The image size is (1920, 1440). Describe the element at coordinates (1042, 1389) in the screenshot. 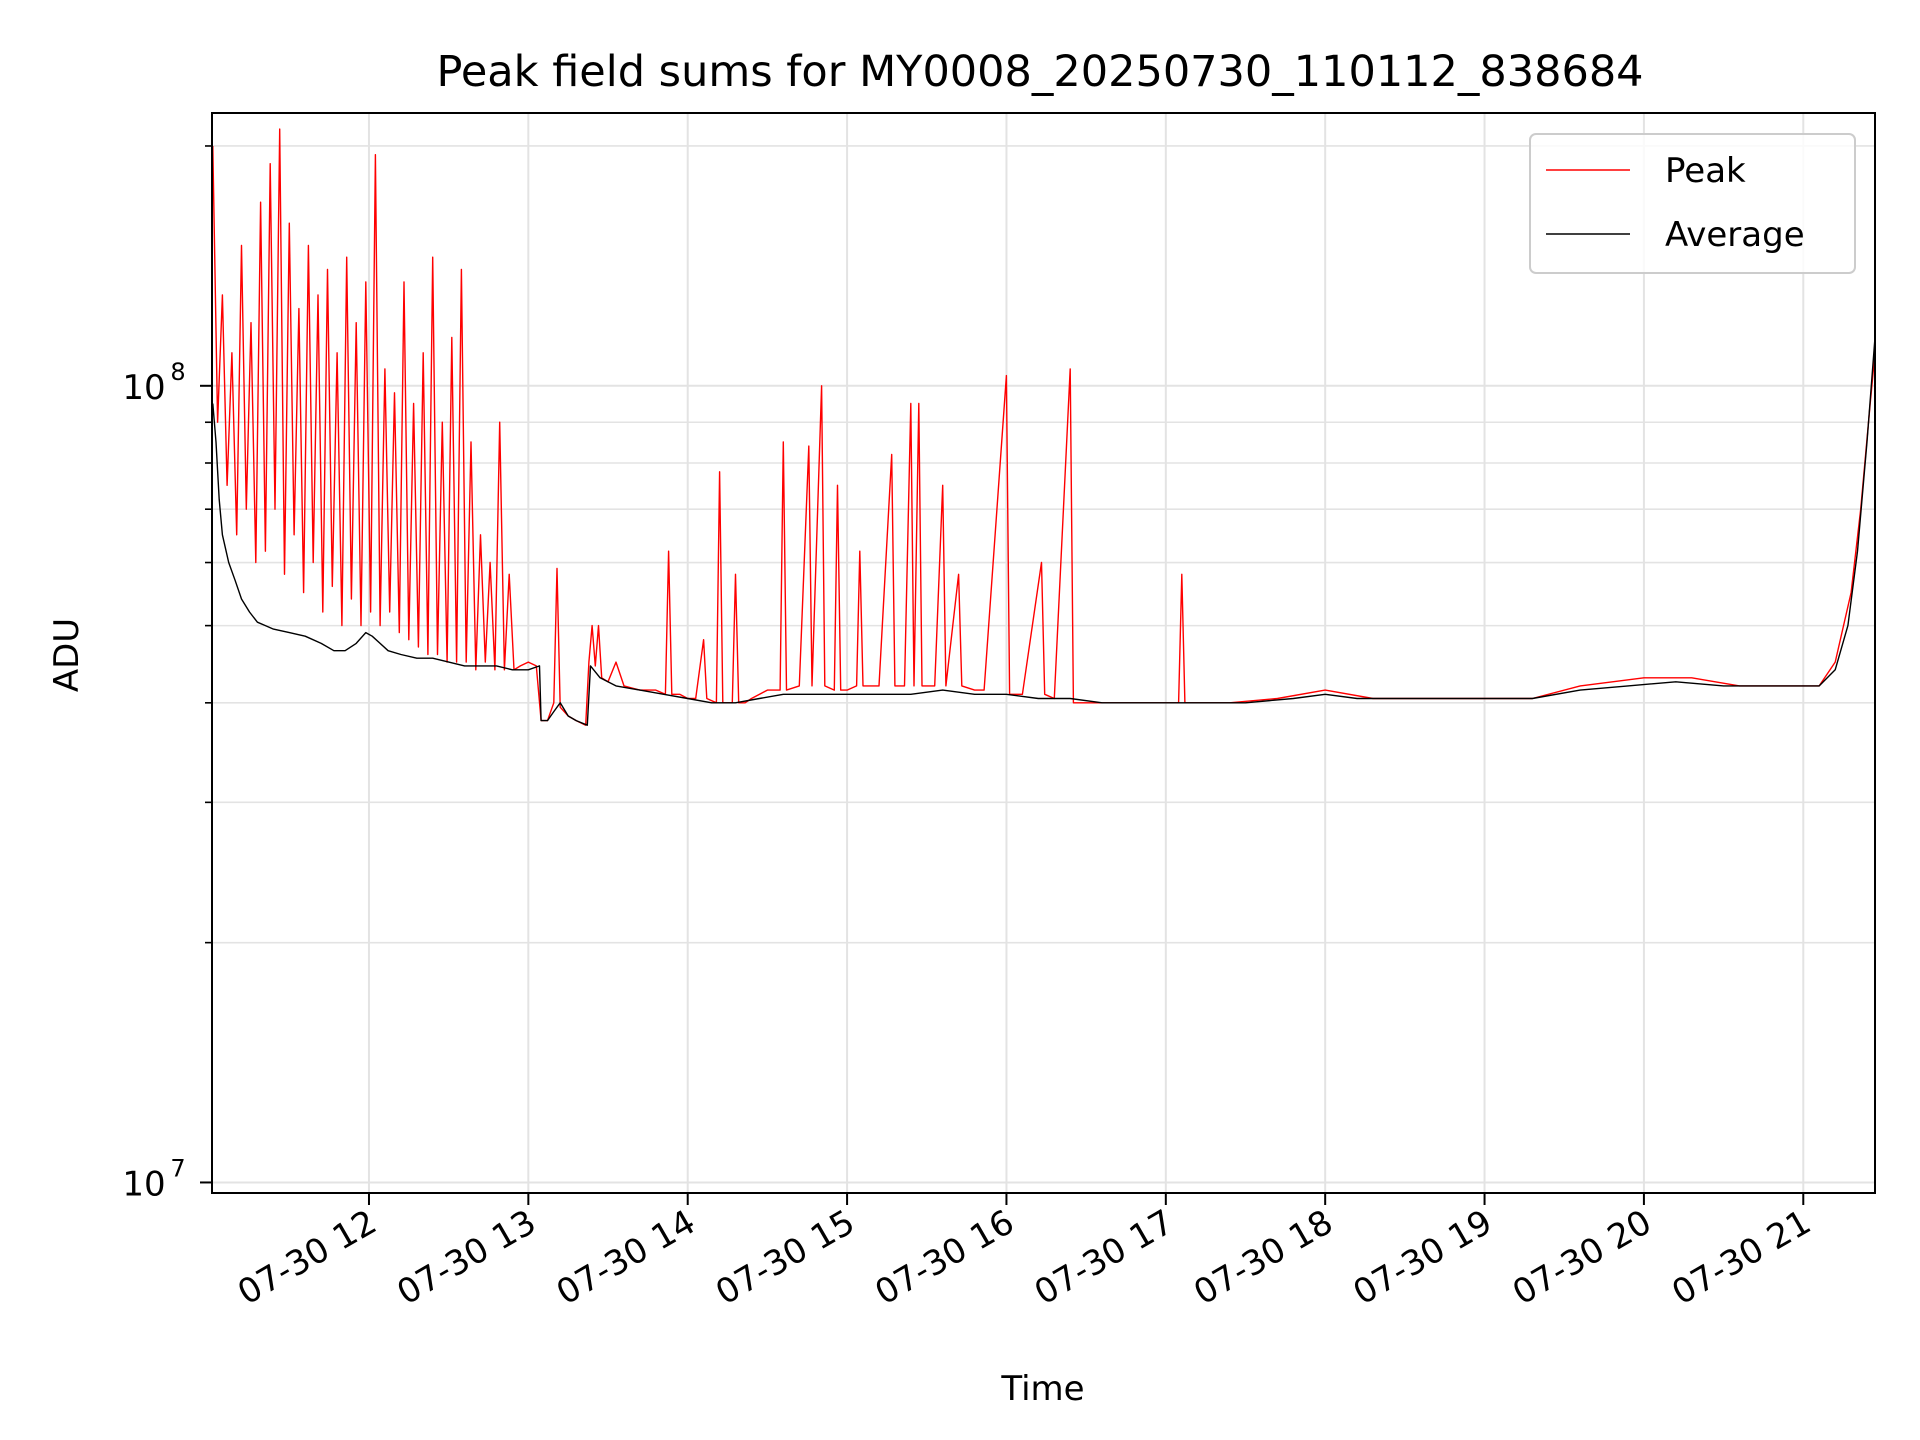

I see `x-axis-label: Time` at that location.